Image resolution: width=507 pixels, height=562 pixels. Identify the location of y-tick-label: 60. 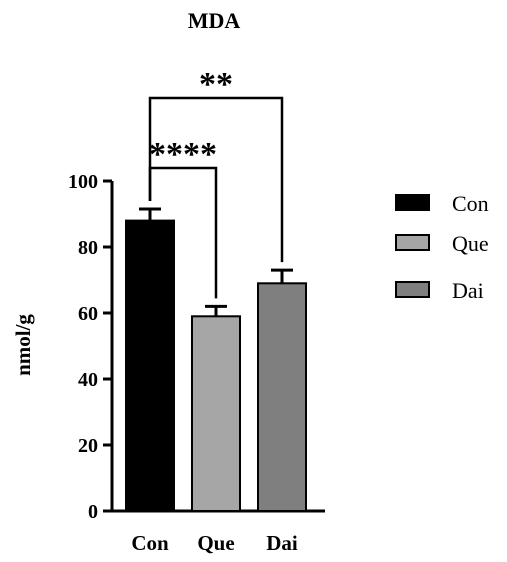
(88, 314).